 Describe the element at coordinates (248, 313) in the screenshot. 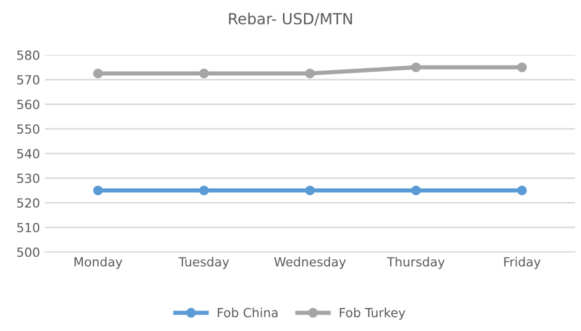

I see `legend-label: Fob China` at that location.